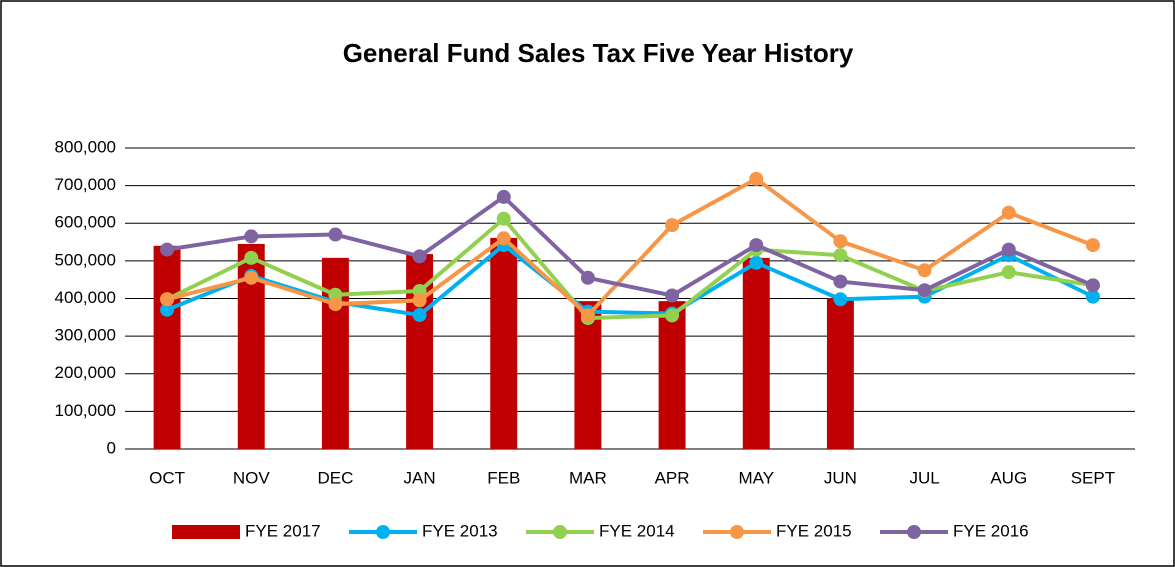 This screenshot has height=567, width=1175. I want to click on legend-label: FYE 2013, so click(460, 530).